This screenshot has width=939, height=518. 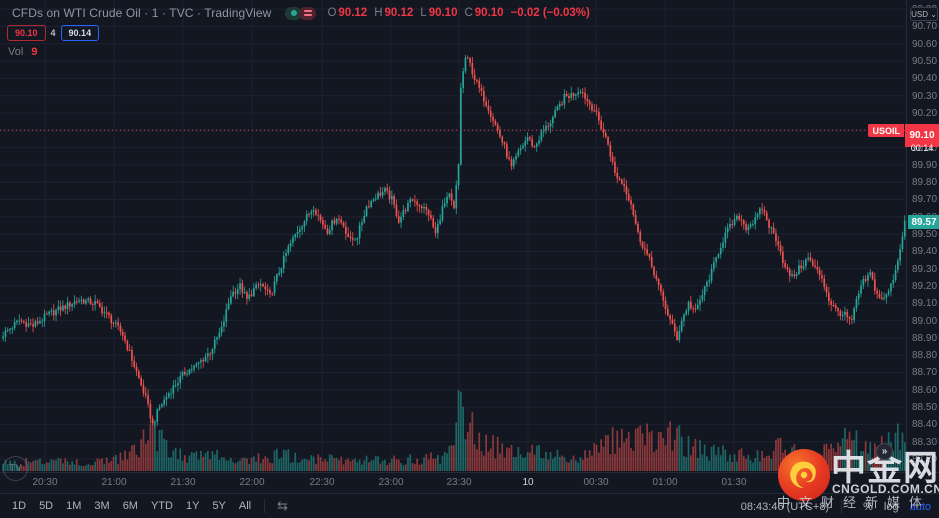 I want to click on price-tick: 89.20, so click(x=925, y=286).